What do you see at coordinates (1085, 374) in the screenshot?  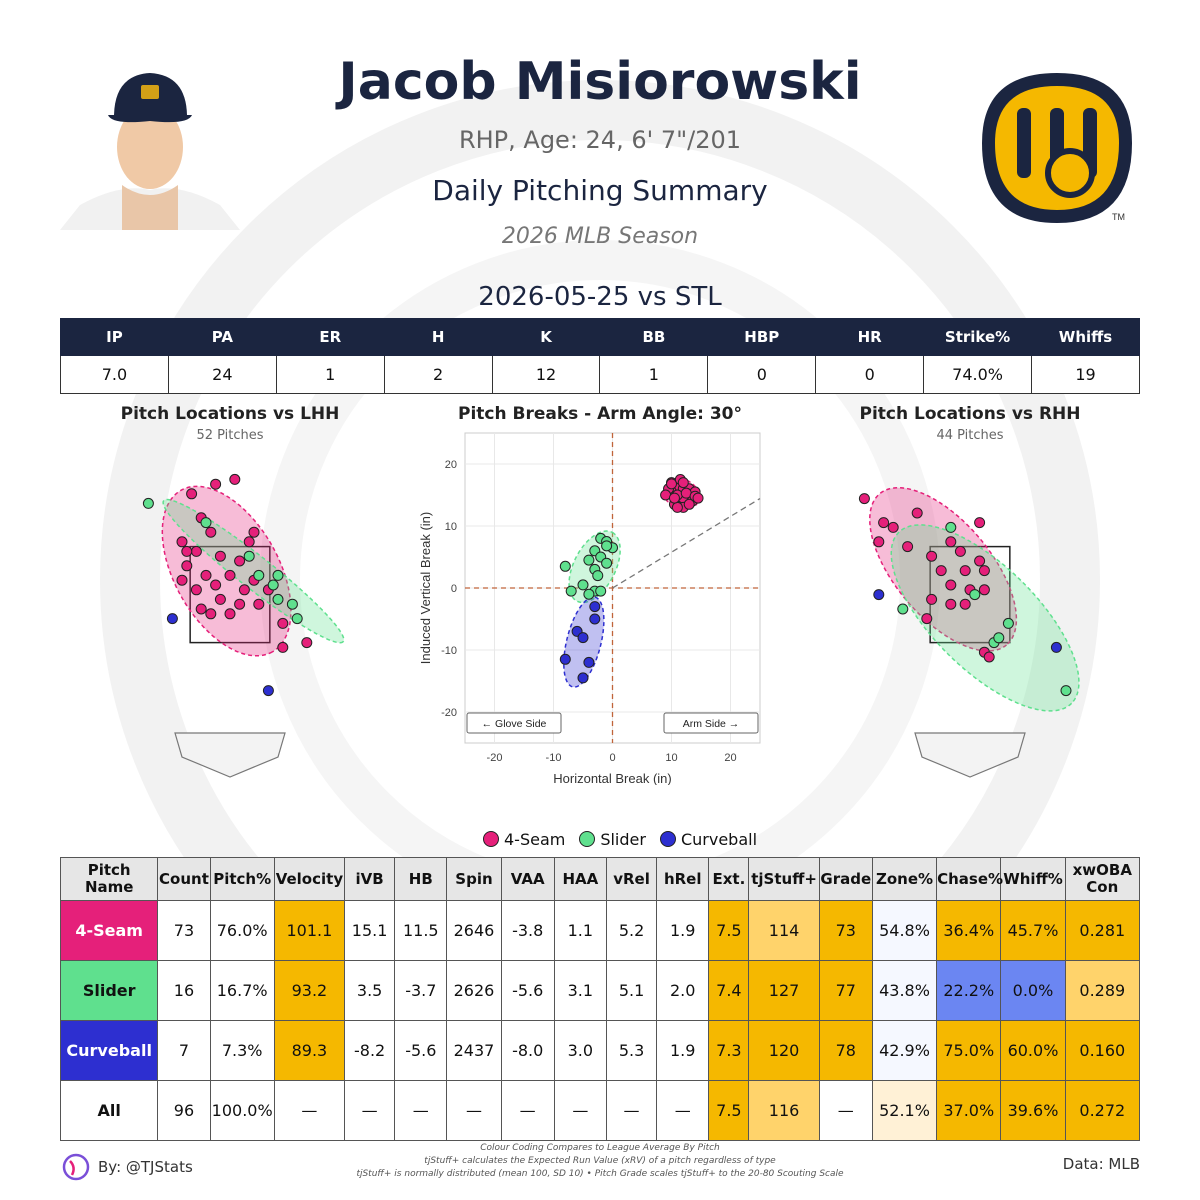 I see `stat-value-whiffs: 19` at bounding box center [1085, 374].